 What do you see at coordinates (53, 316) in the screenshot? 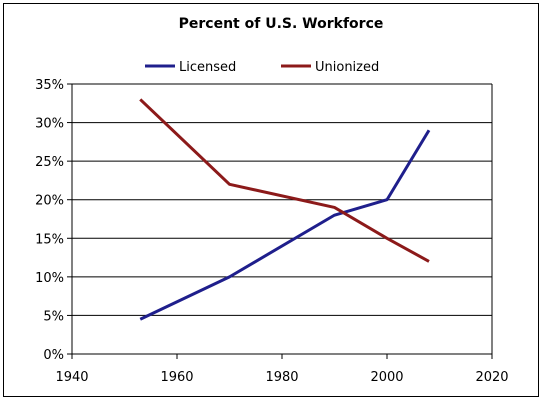
I see `y-tick-label-1: 5%` at bounding box center [53, 316].